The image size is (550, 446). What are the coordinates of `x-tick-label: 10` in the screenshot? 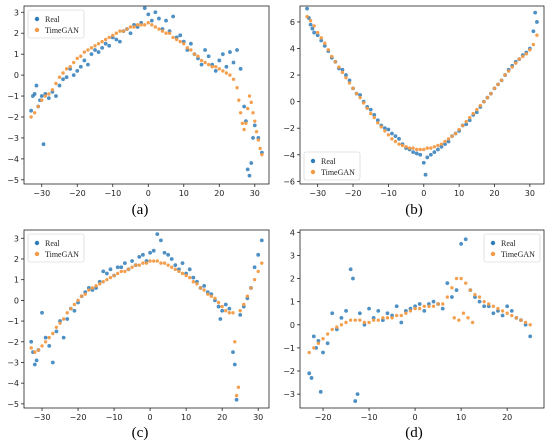 It's located at (186, 417).